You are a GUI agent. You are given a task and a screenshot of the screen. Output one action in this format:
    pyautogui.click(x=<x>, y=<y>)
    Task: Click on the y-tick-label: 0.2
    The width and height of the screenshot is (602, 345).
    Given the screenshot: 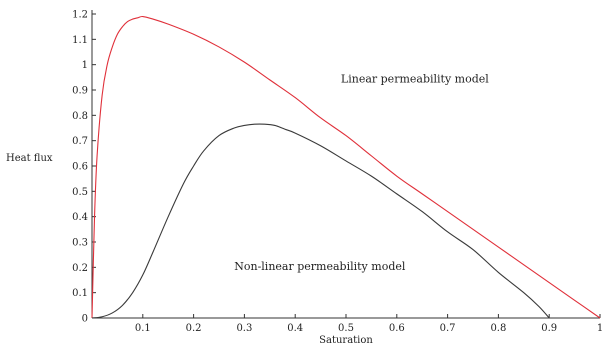 What is the action you would take?
    pyautogui.click(x=80, y=268)
    